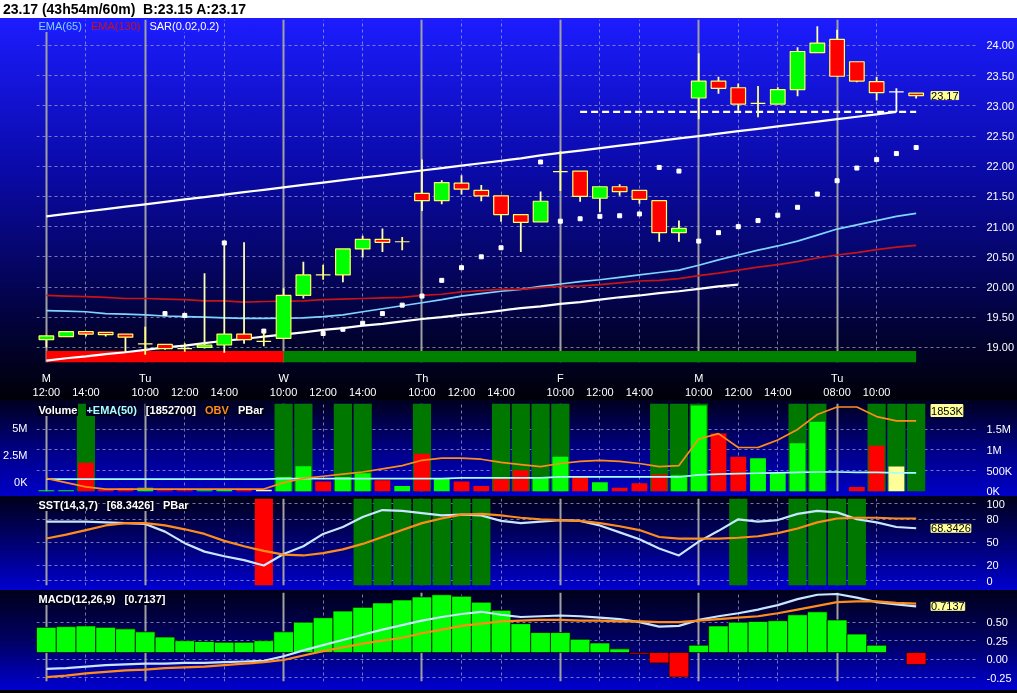  Describe the element at coordinates (130, 504) in the screenshot. I see `annotation: [68.3426]` at that location.